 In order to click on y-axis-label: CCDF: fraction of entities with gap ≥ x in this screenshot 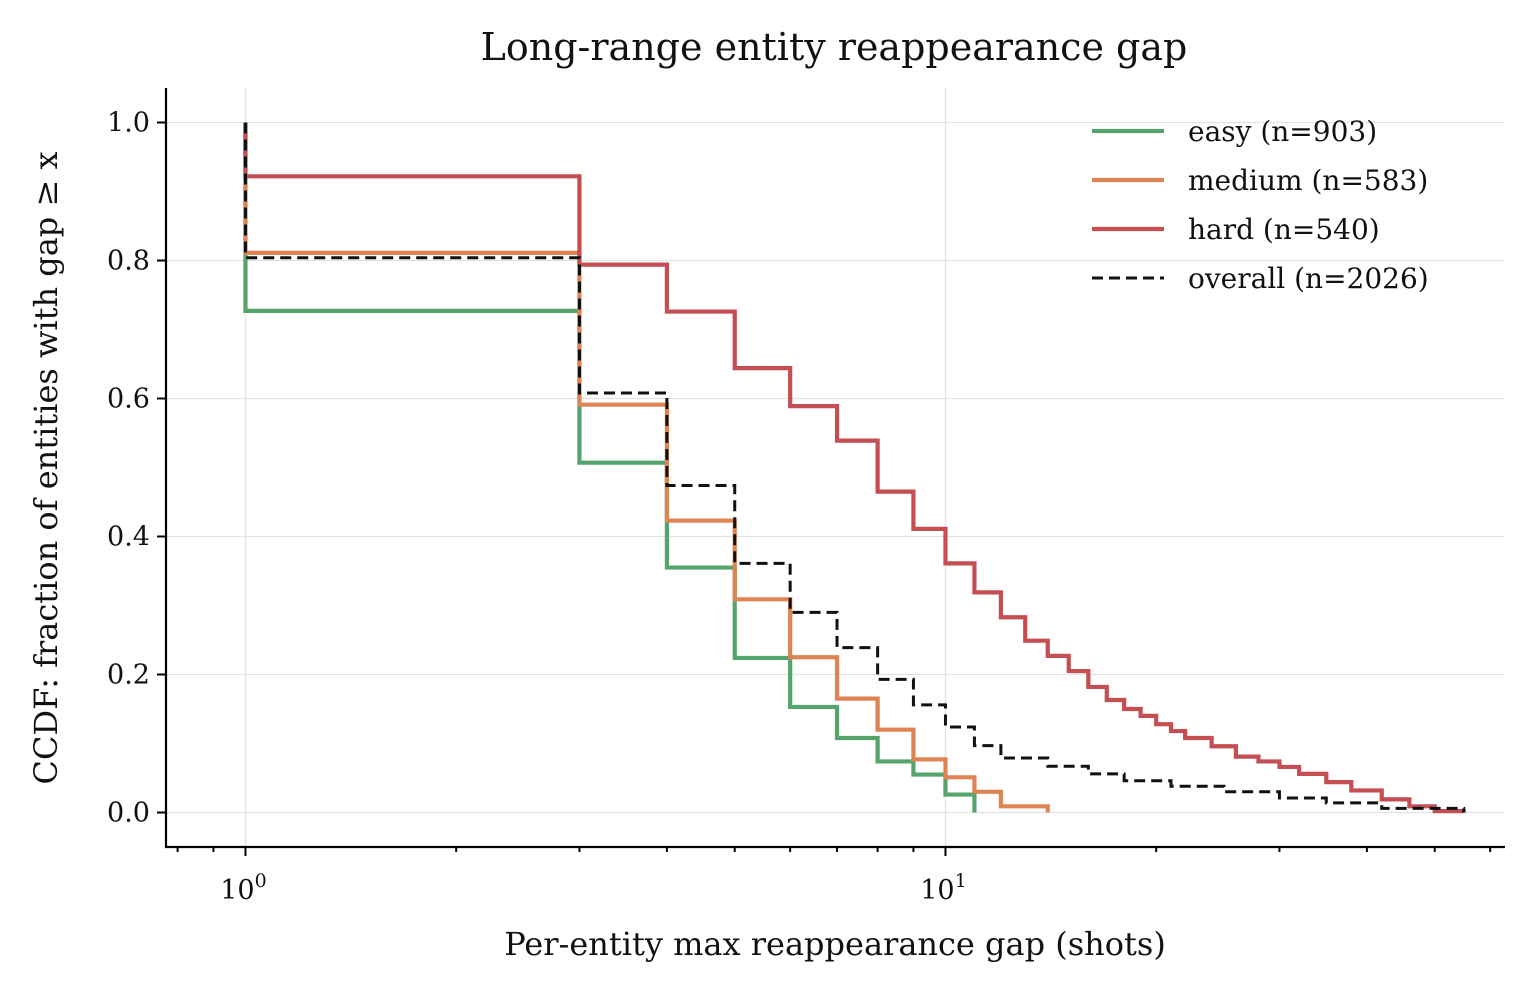, I will do `click(46, 468)`.